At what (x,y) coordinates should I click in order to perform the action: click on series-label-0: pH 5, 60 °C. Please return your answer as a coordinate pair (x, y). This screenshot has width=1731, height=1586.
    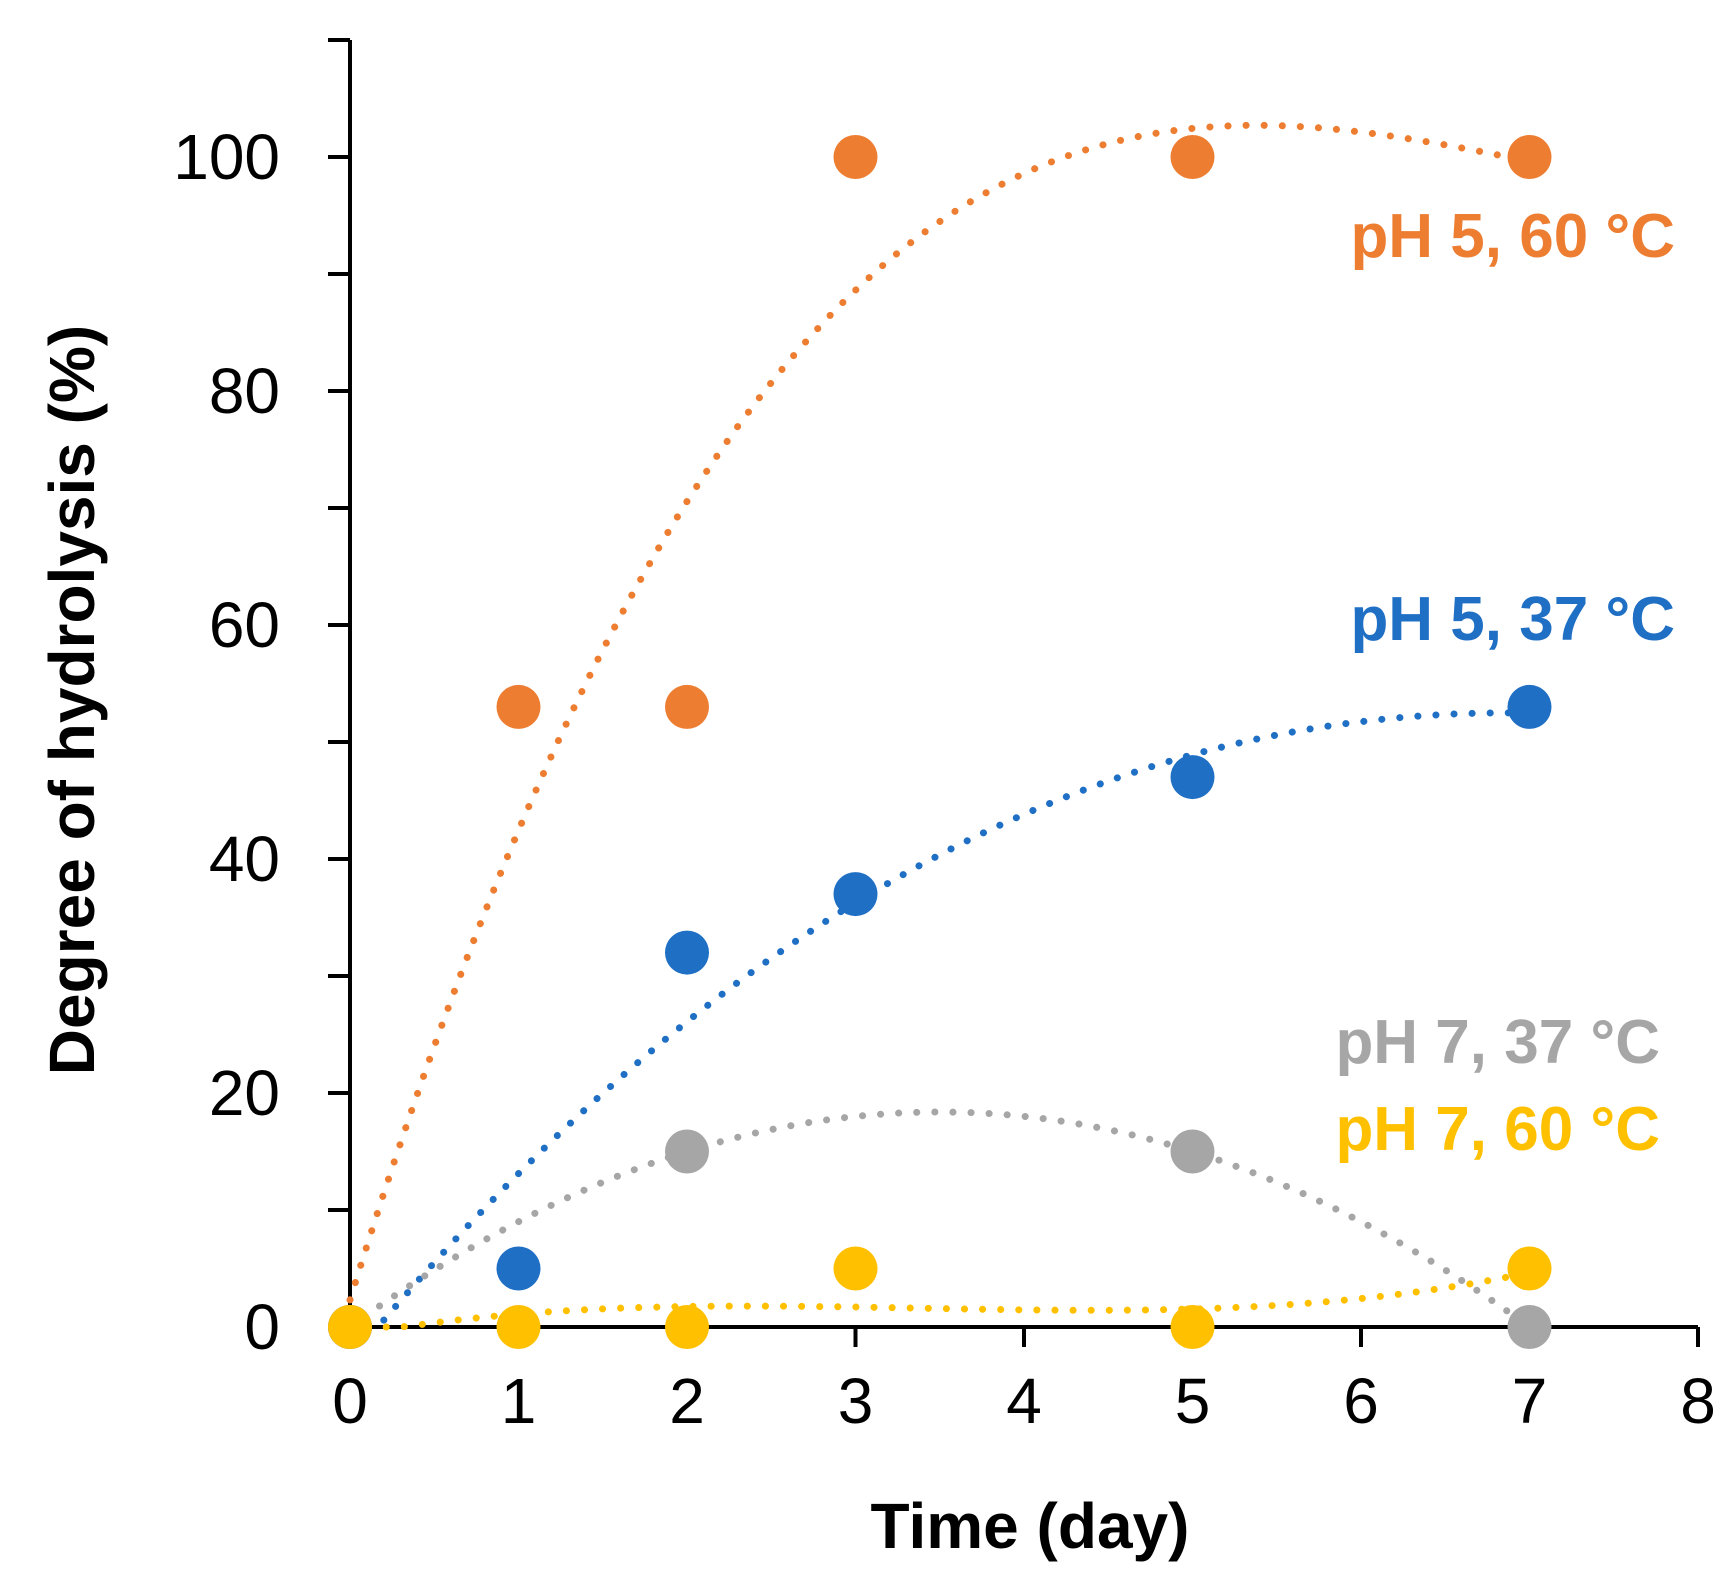
    Looking at the image, I should click on (1512, 236).